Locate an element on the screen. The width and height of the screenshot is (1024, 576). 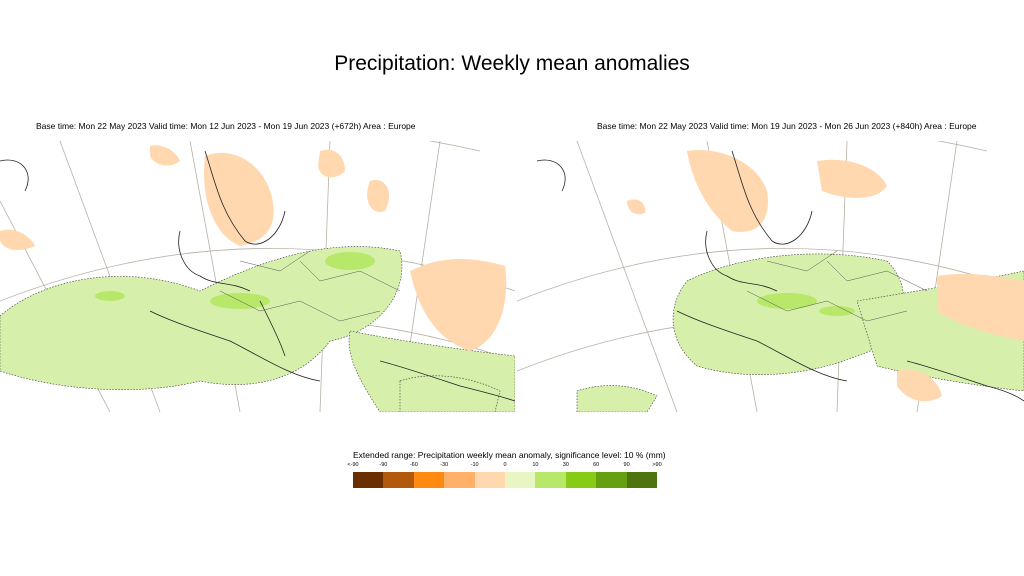
legend-tick: -90 is located at coordinates (383, 465).